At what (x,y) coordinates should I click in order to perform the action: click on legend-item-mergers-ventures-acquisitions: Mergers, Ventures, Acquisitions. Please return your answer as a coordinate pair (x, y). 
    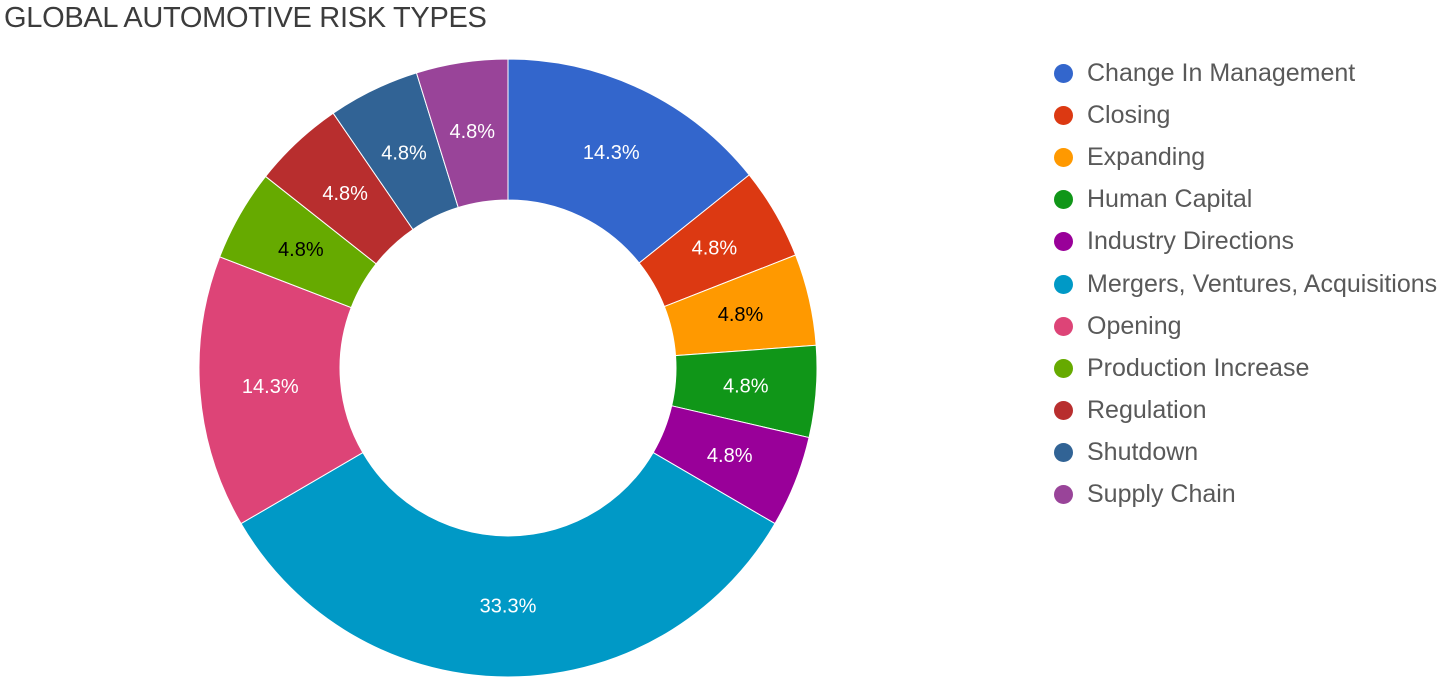
    Looking at the image, I should click on (1254, 284).